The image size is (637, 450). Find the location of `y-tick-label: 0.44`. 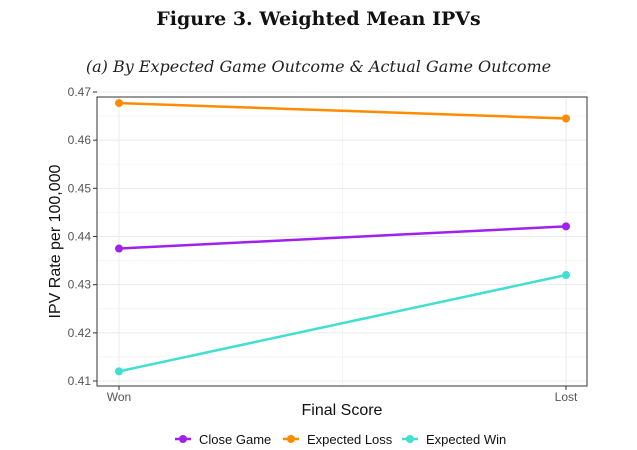

y-tick-label: 0.44 is located at coordinates (80, 237).